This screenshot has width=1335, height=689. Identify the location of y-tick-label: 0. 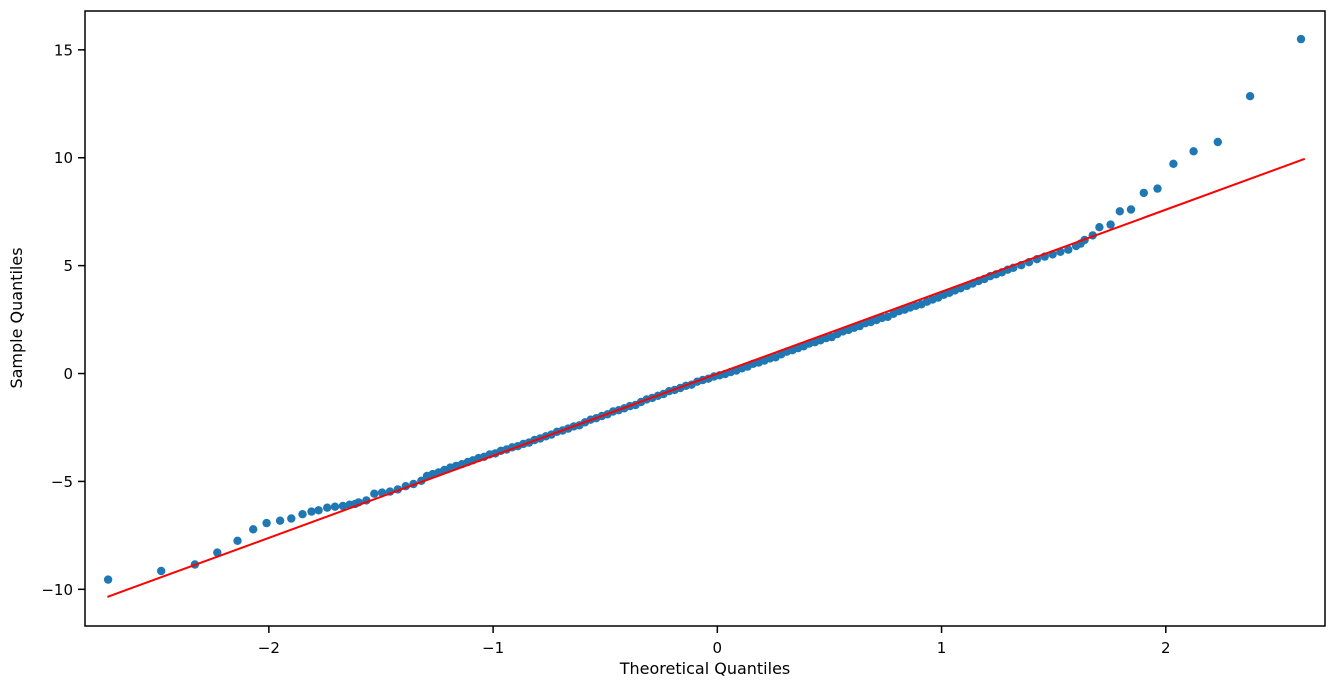
(68, 374).